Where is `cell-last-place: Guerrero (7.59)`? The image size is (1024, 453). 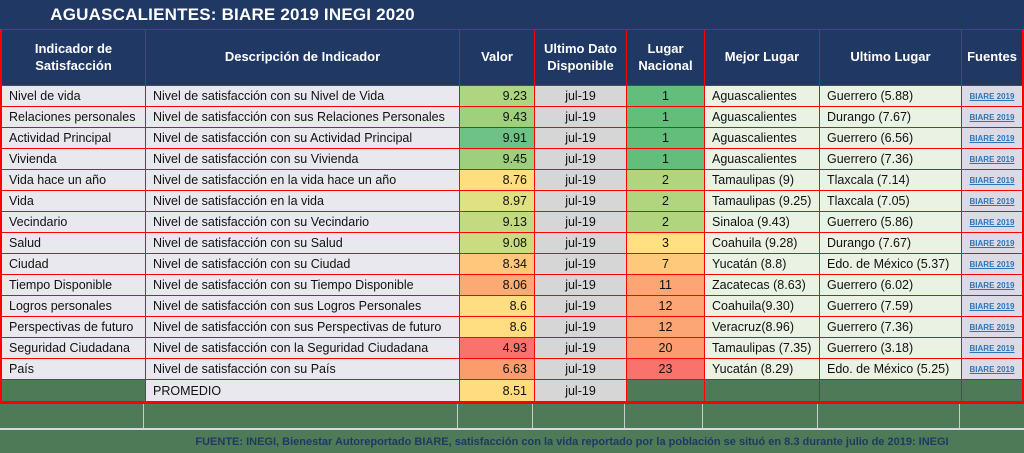 cell-last-place: Guerrero (7.59) is located at coordinates (891, 306).